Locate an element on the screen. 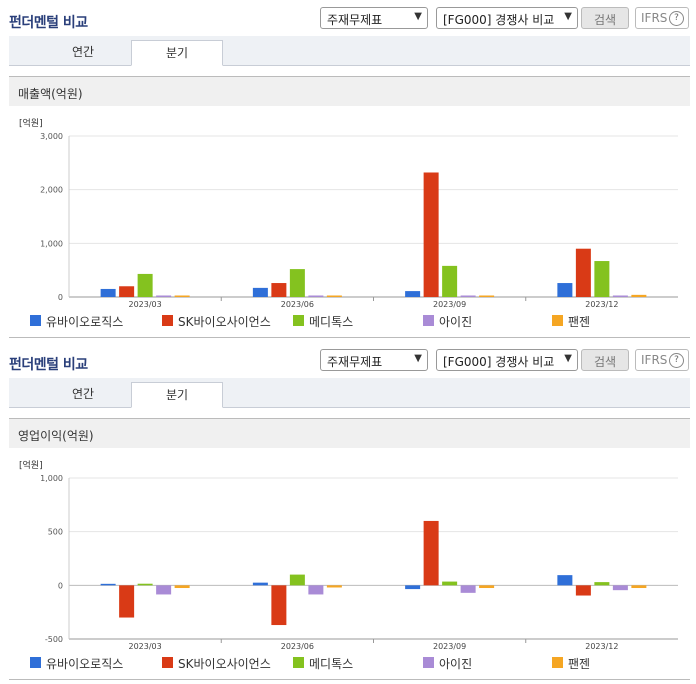 This screenshot has width=696, height=684. section-title: 영업이익(억원) is located at coordinates (56, 436).